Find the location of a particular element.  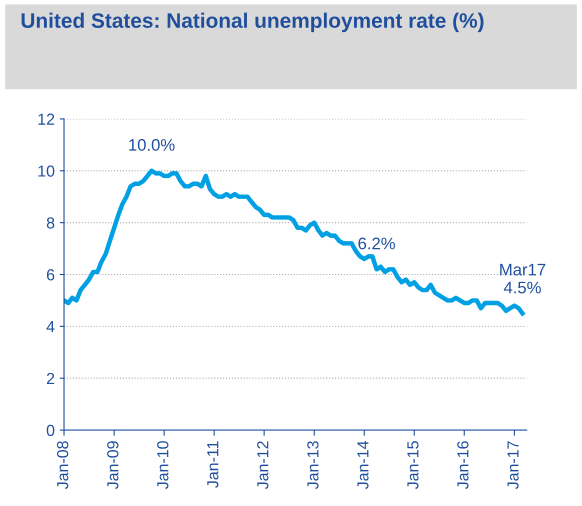

x-tick-label: Jan-12 is located at coordinates (262, 465).